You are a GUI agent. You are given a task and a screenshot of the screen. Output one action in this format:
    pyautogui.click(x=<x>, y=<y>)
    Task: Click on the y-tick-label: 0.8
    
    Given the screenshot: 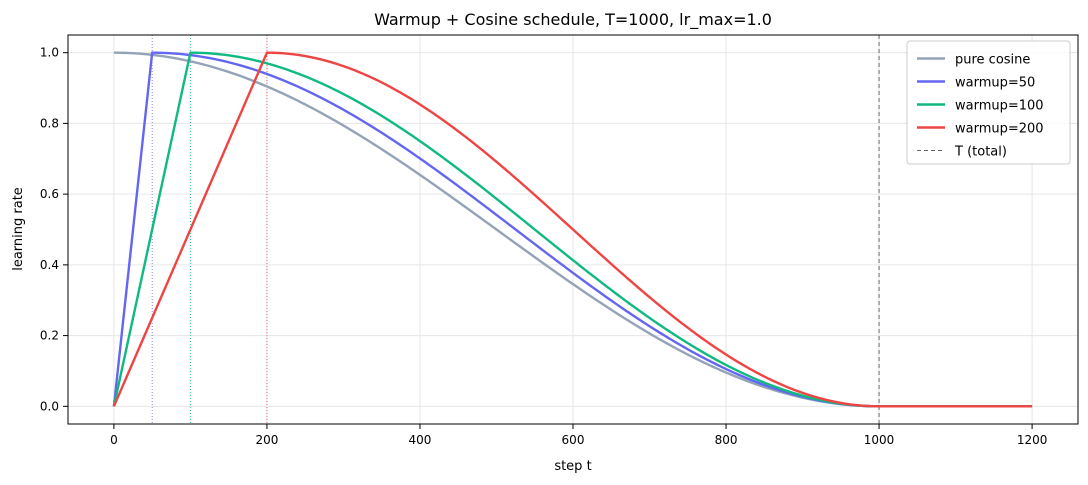 What is the action you would take?
    pyautogui.click(x=49, y=123)
    